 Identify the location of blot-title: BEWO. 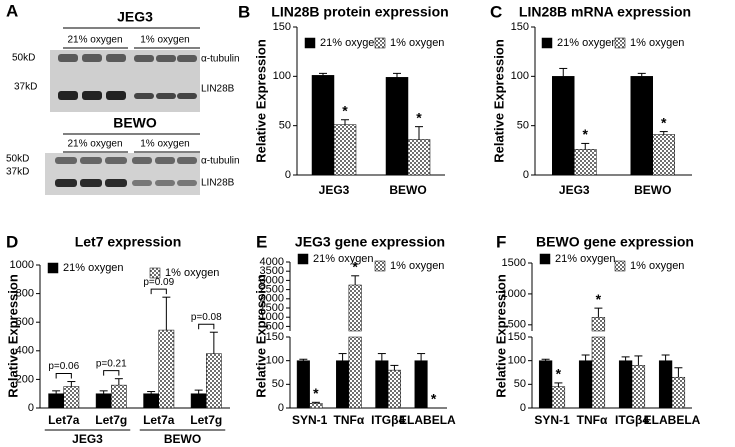
(135, 123).